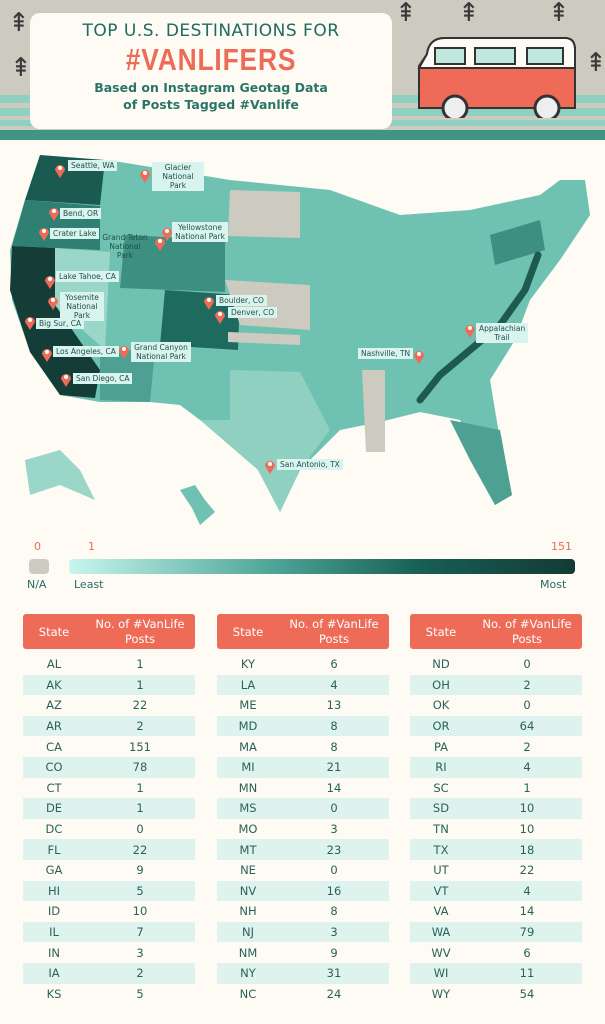 The width and height of the screenshot is (605, 1024). What do you see at coordinates (109, 911) in the screenshot?
I see `table-row: ID 10` at bounding box center [109, 911].